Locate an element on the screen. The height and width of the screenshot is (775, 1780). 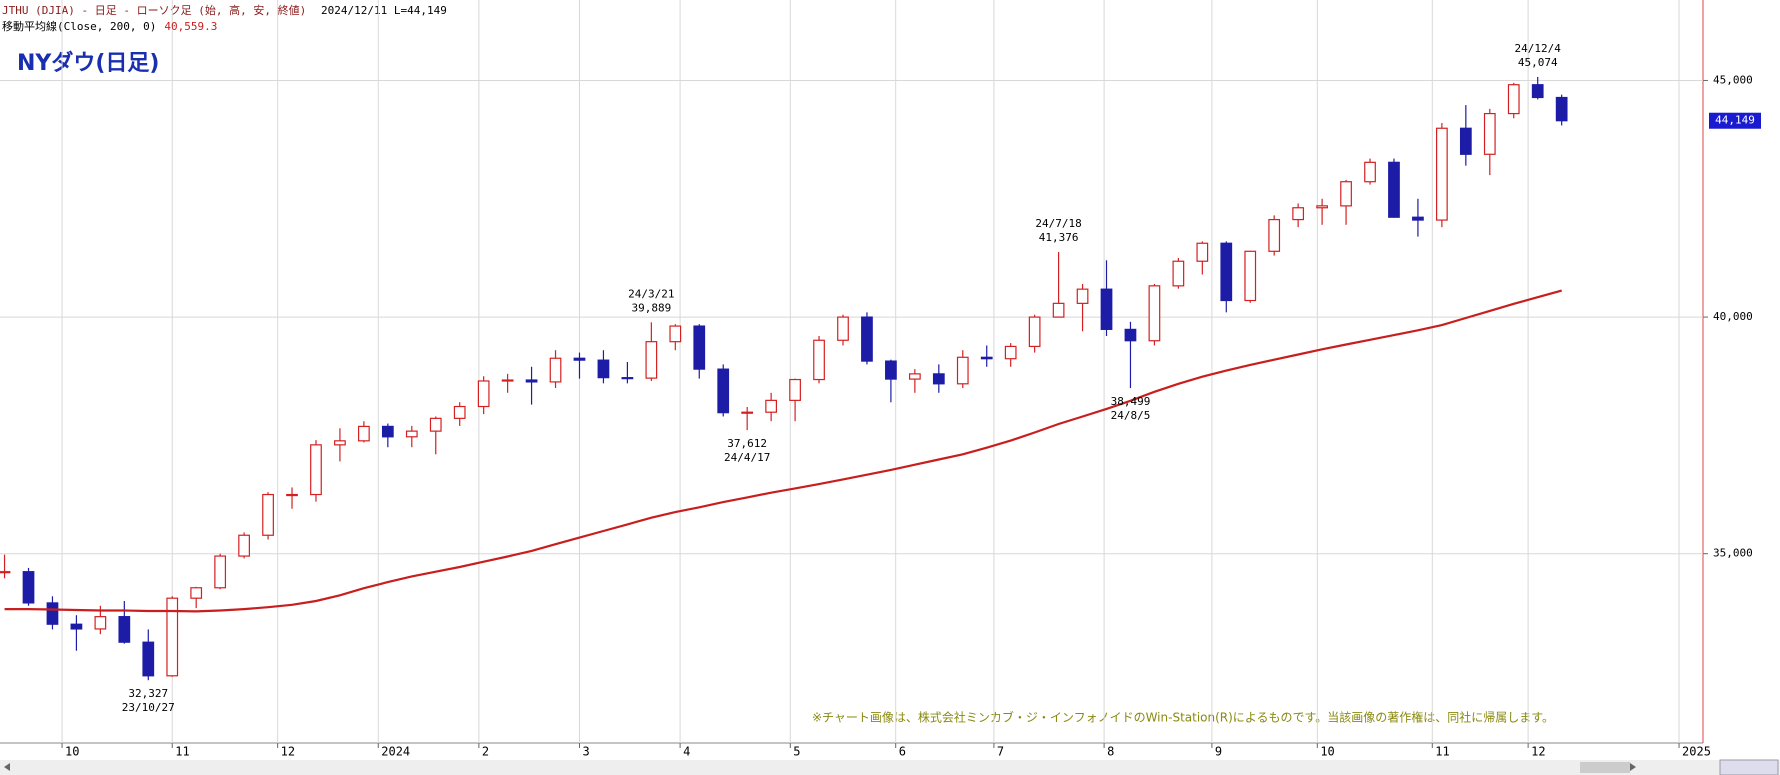
scrollbar-track is located at coordinates (890, 767).